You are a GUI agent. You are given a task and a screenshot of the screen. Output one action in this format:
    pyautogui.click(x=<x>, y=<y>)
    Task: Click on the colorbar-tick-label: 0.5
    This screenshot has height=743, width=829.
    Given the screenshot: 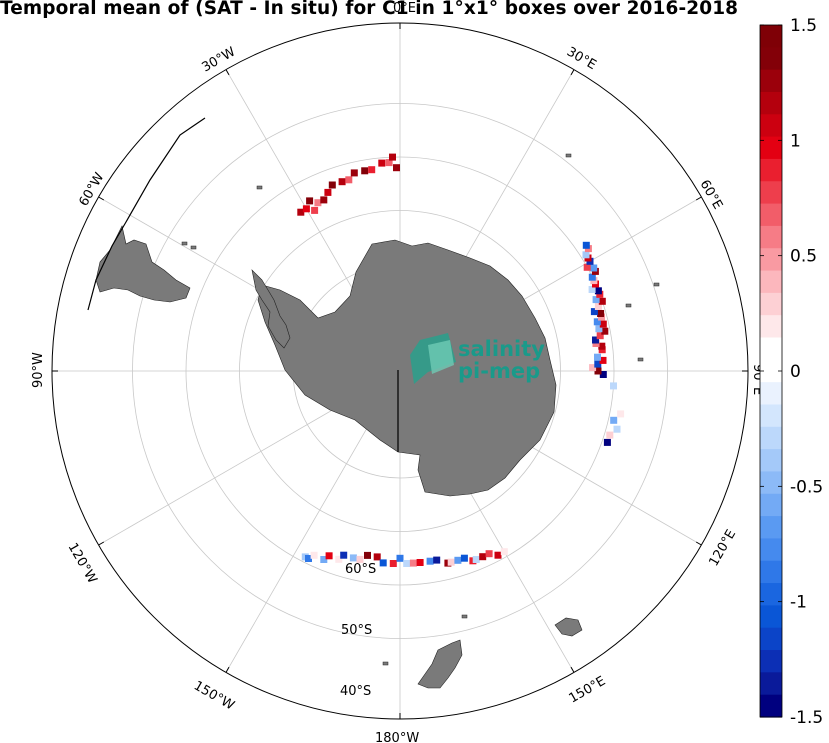 What is the action you would take?
    pyautogui.click(x=803, y=257)
    